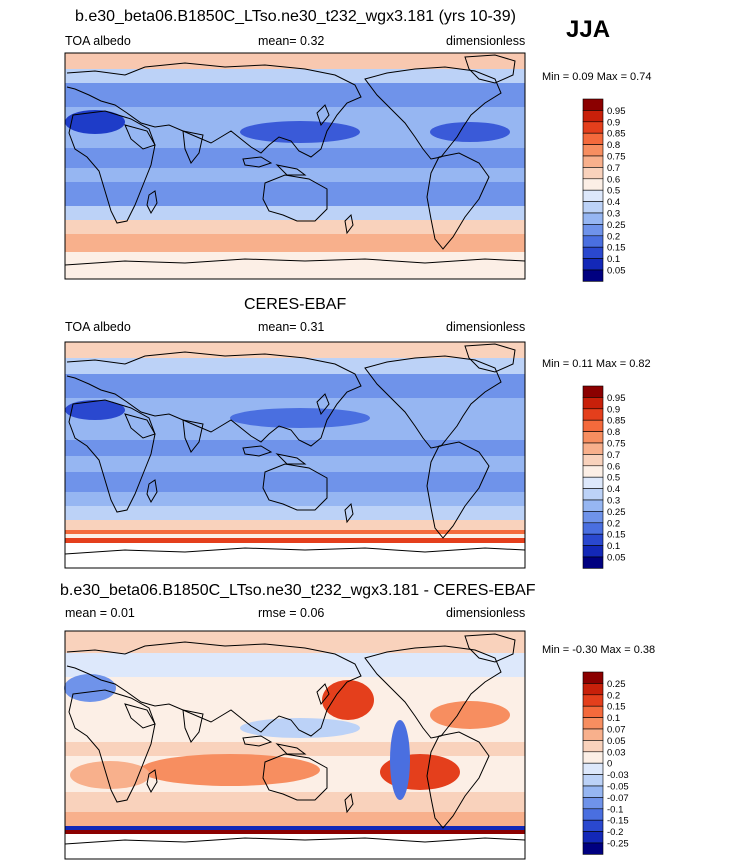  Describe the element at coordinates (613, 202) in the screenshot. I see `colorbar-1-tick-label: 0.4` at that location.